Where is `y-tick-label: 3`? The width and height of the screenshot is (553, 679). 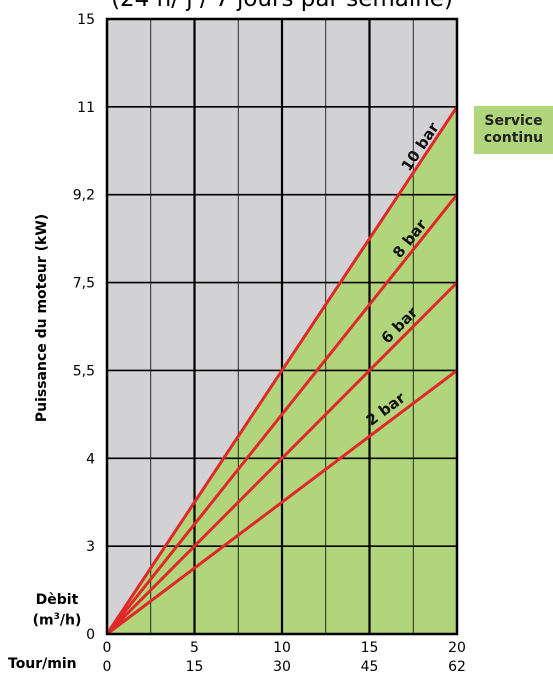 y-tick-label: 3 is located at coordinates (90, 547).